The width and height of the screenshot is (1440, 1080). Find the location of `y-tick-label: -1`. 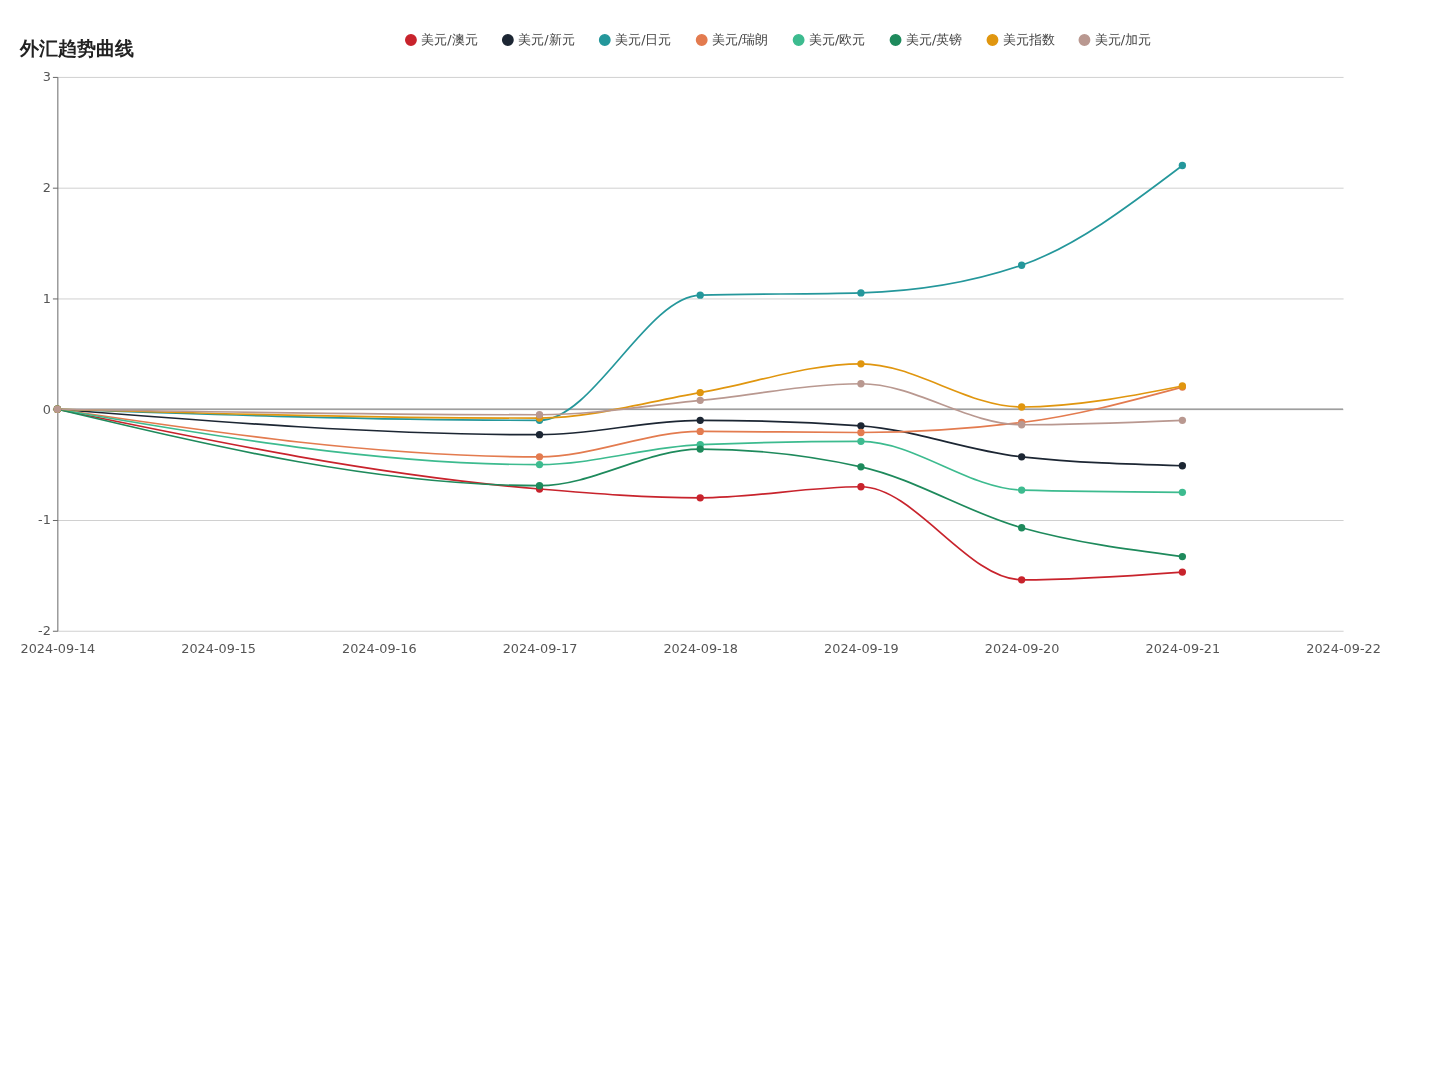

y-tick-label: -1 is located at coordinates (44, 520).